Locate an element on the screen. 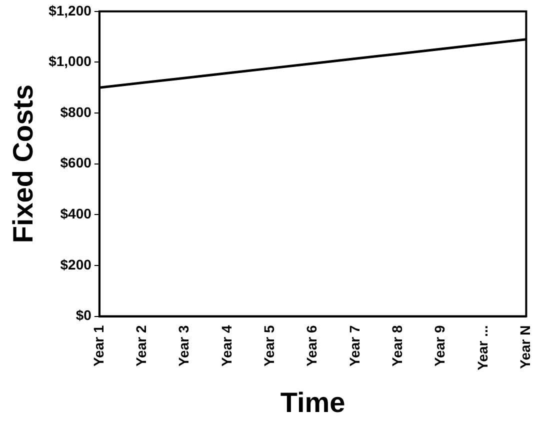  x-tick-label: Year N is located at coordinates (525, 347).